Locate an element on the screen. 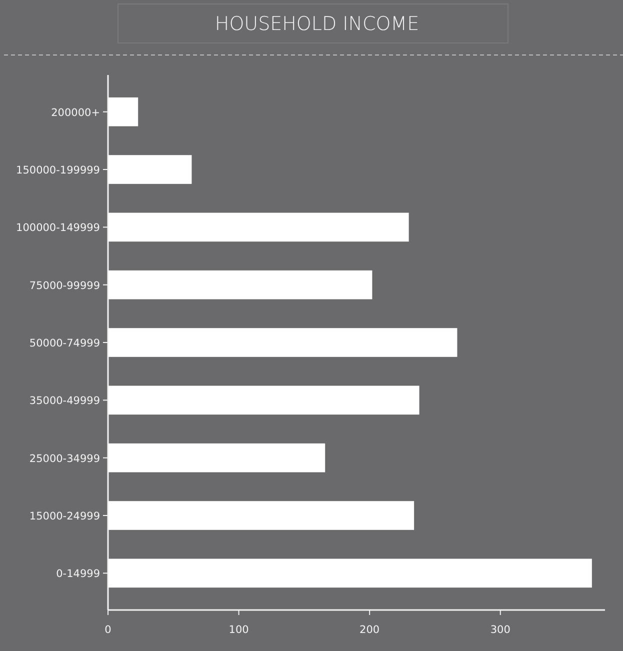 The height and width of the screenshot is (651, 623). y-tick-label: 150000-199999 is located at coordinates (58, 170).